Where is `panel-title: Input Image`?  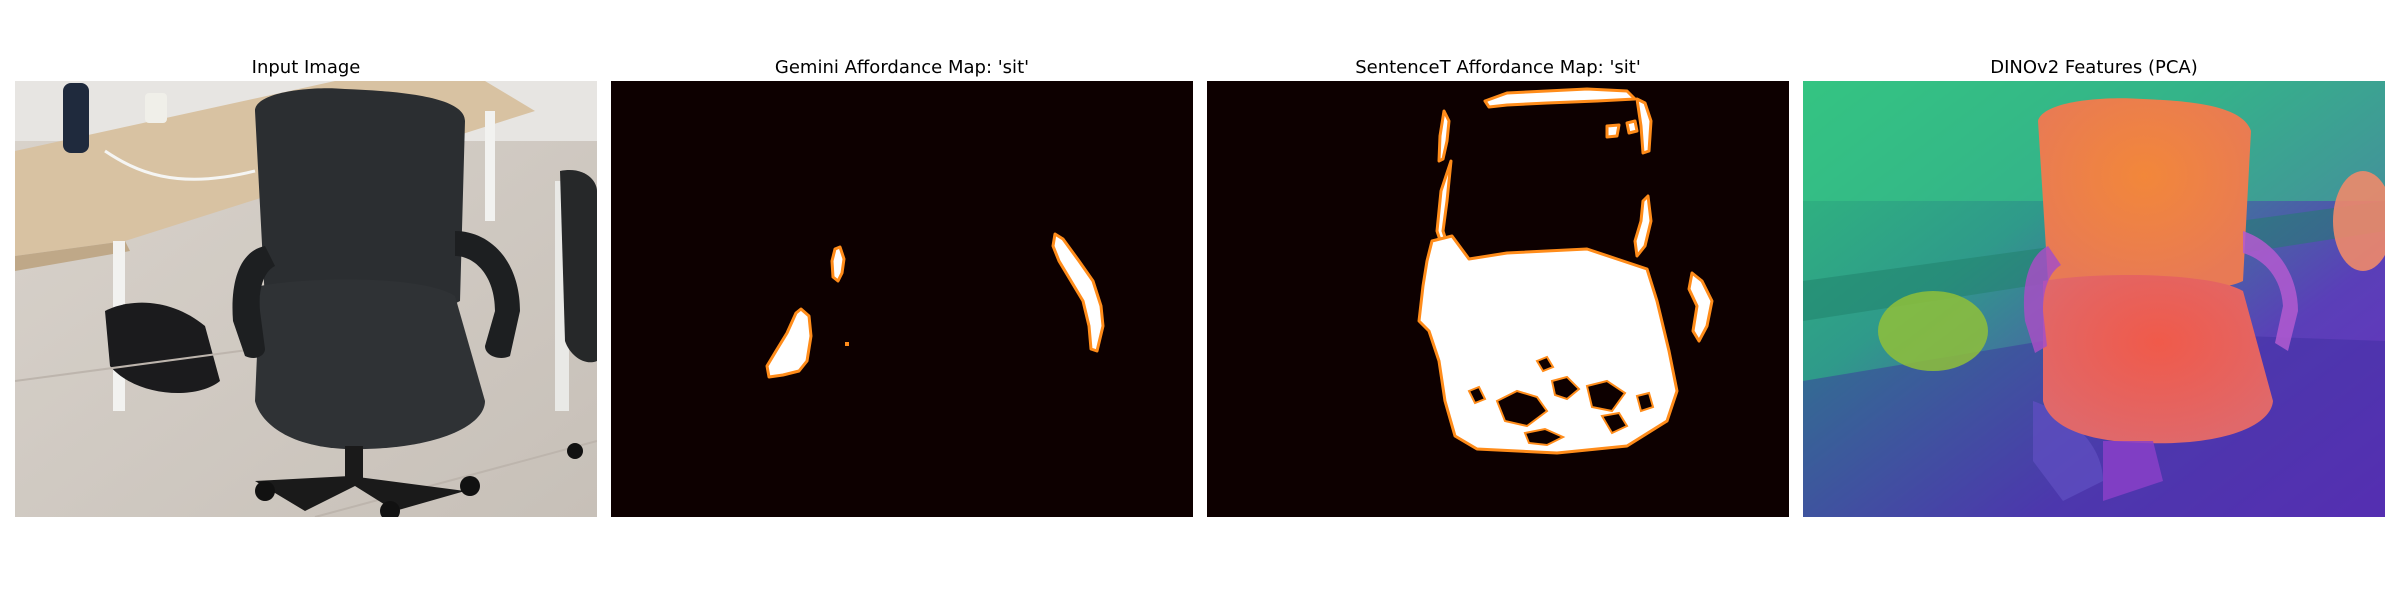 panel-title: Input Image is located at coordinates (306, 67).